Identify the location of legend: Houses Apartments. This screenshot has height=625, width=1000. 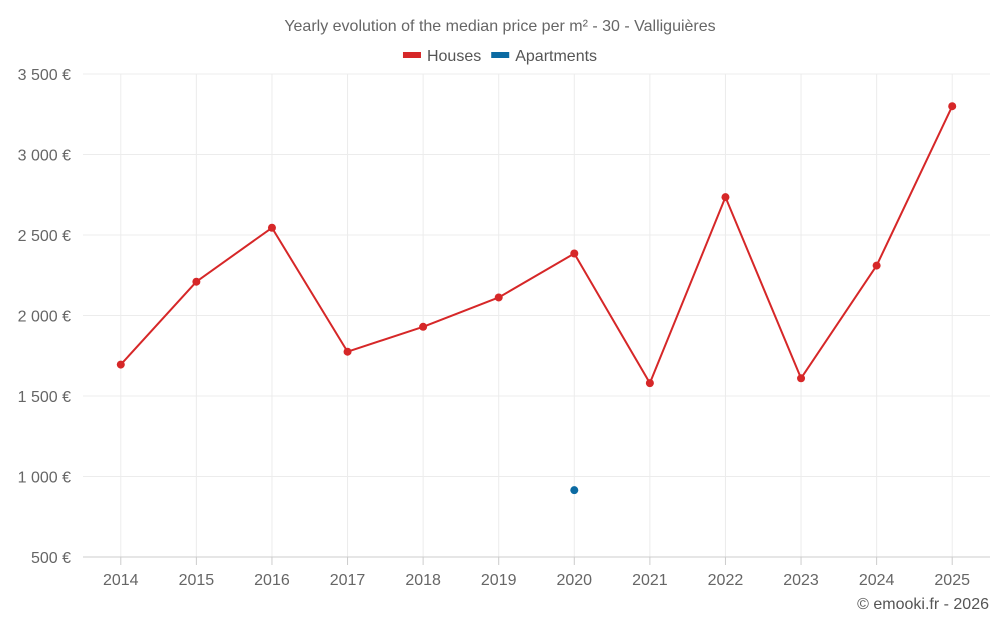
(499, 56).